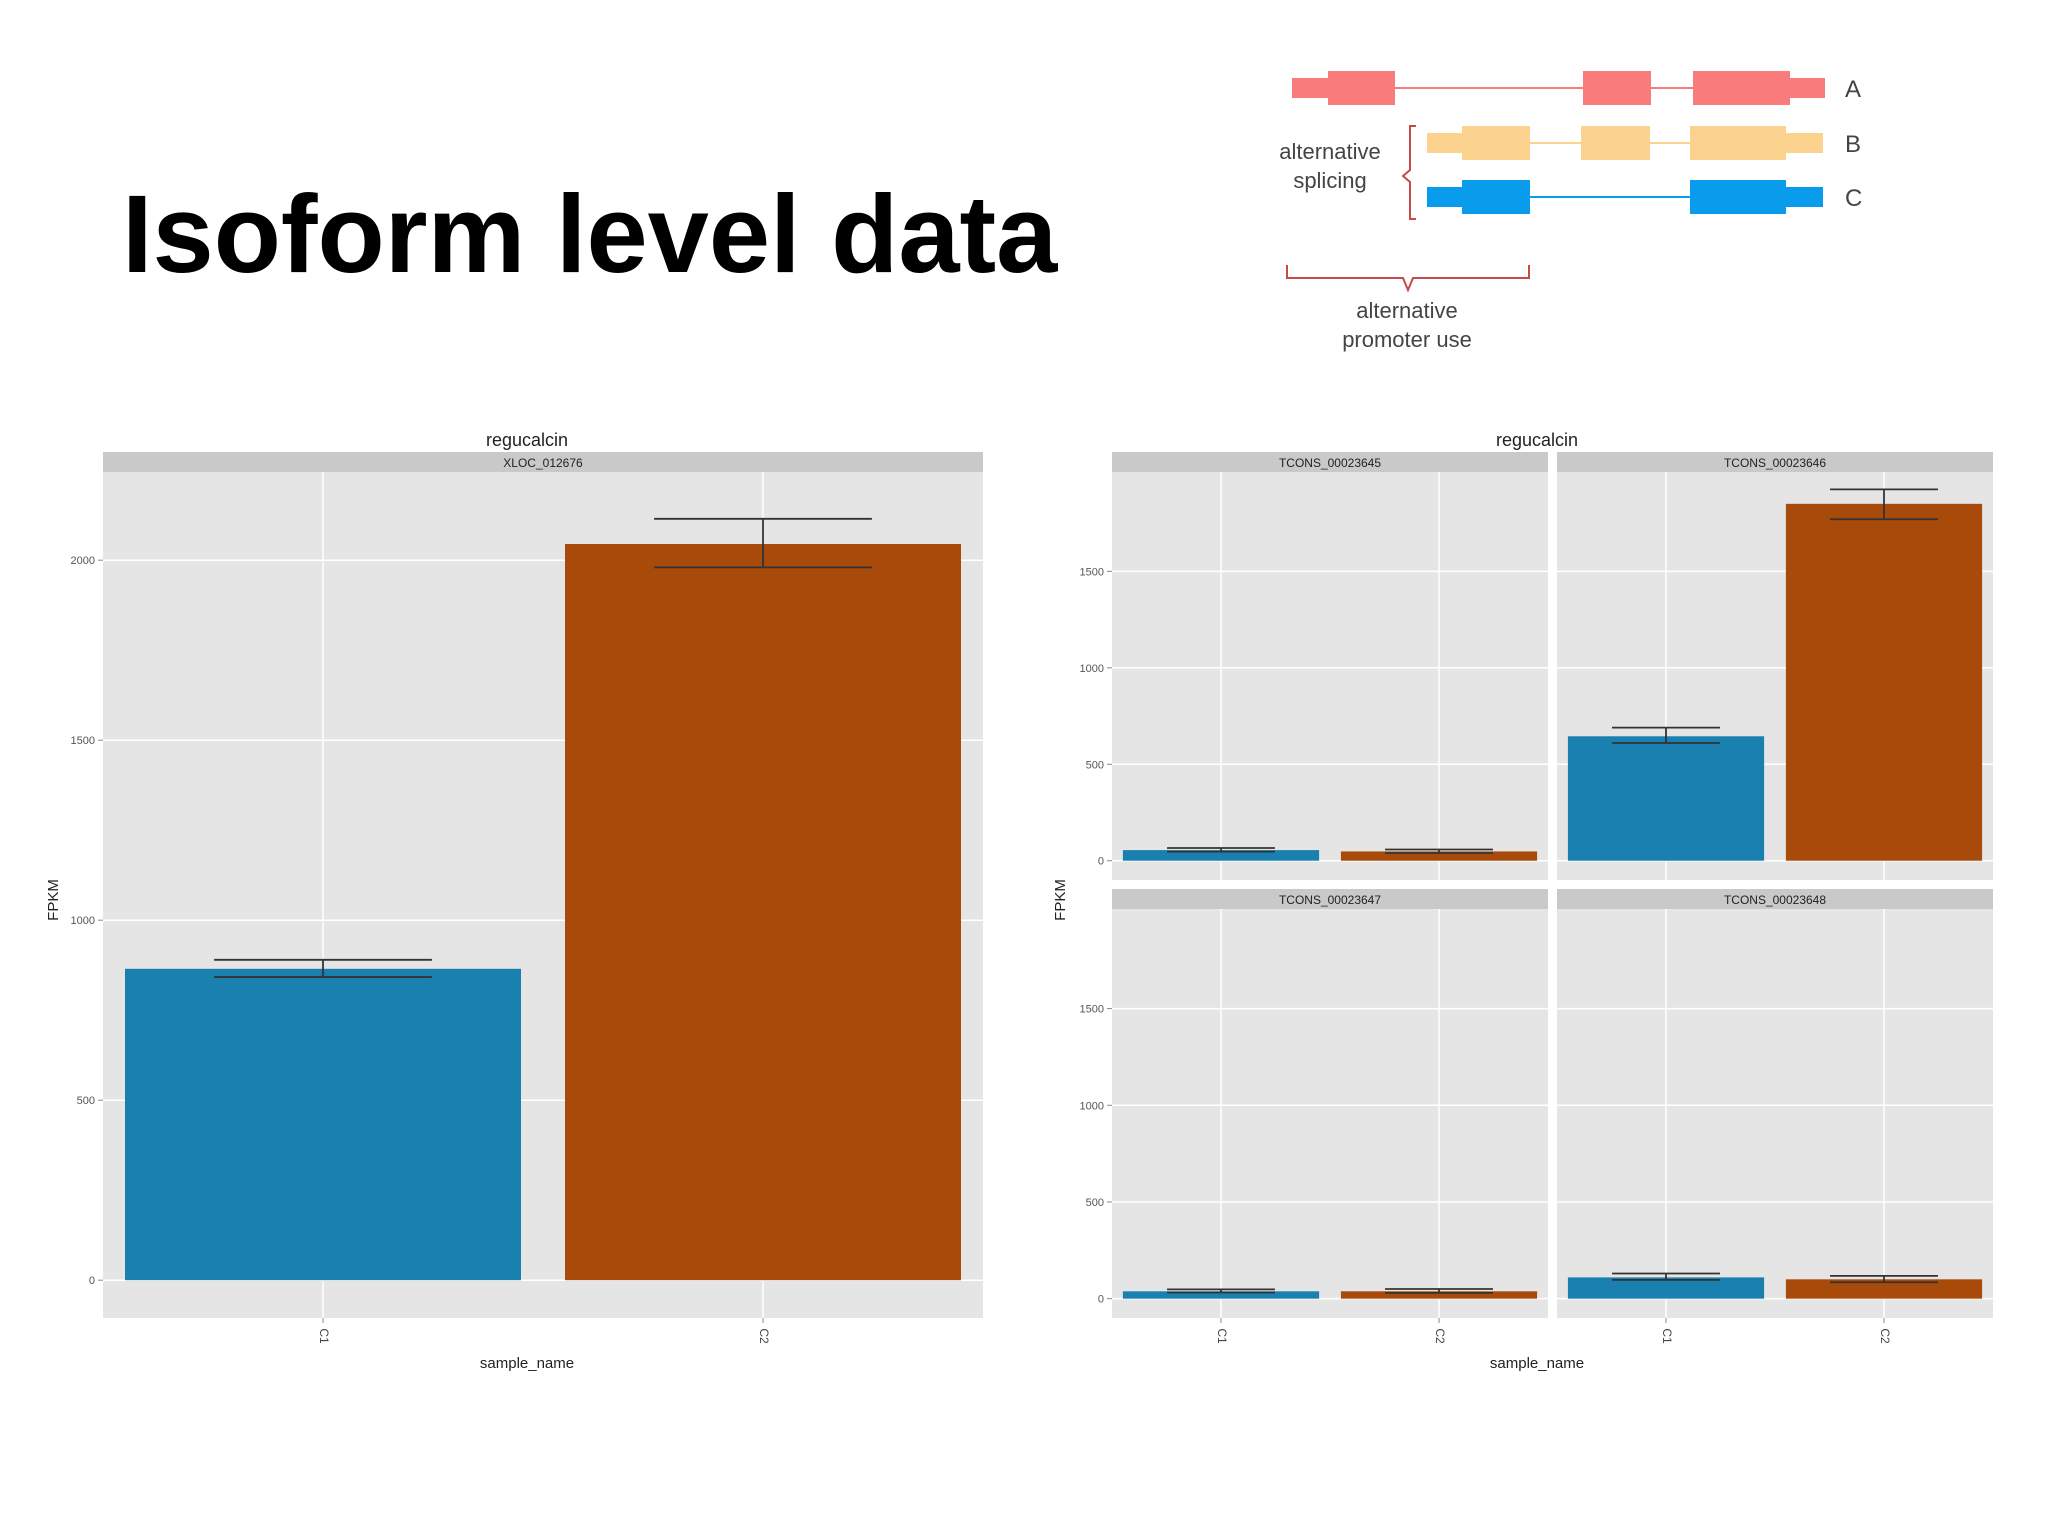 This screenshot has height=1536, width=2048. What do you see at coordinates (1408, 279) in the screenshot?
I see `promoter-bracket` at bounding box center [1408, 279].